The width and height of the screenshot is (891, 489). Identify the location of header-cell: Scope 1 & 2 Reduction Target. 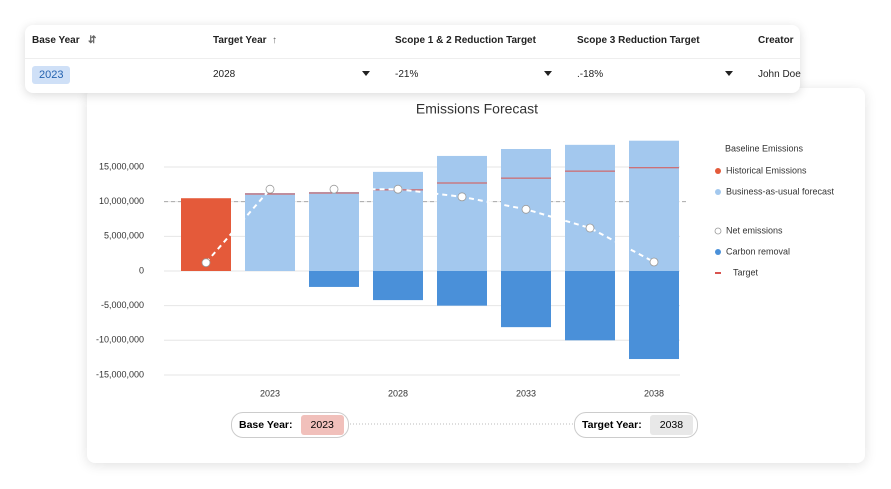
(465, 40).